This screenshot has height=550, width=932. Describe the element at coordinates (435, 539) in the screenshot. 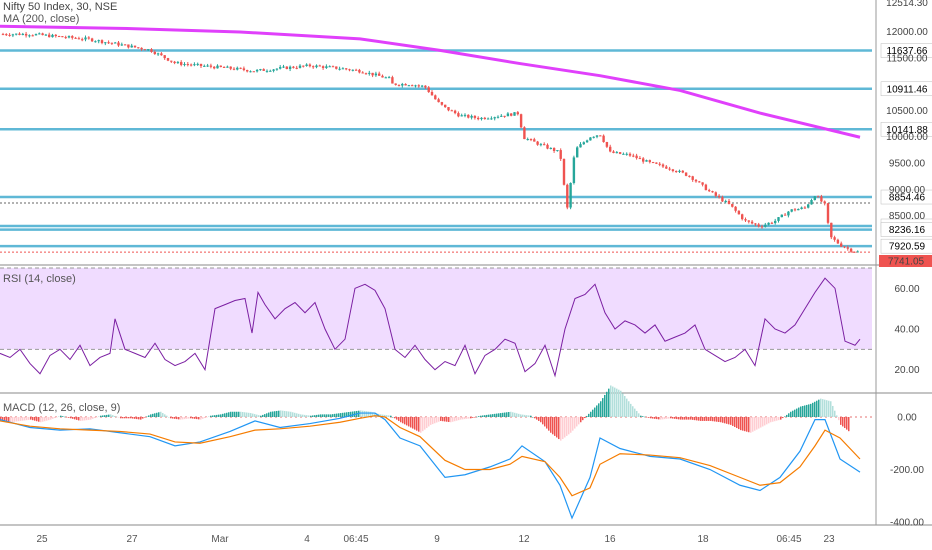

I see `time-axis: 25 27 Mar 4 06:45 9 12 16 18 06:45 23` at that location.